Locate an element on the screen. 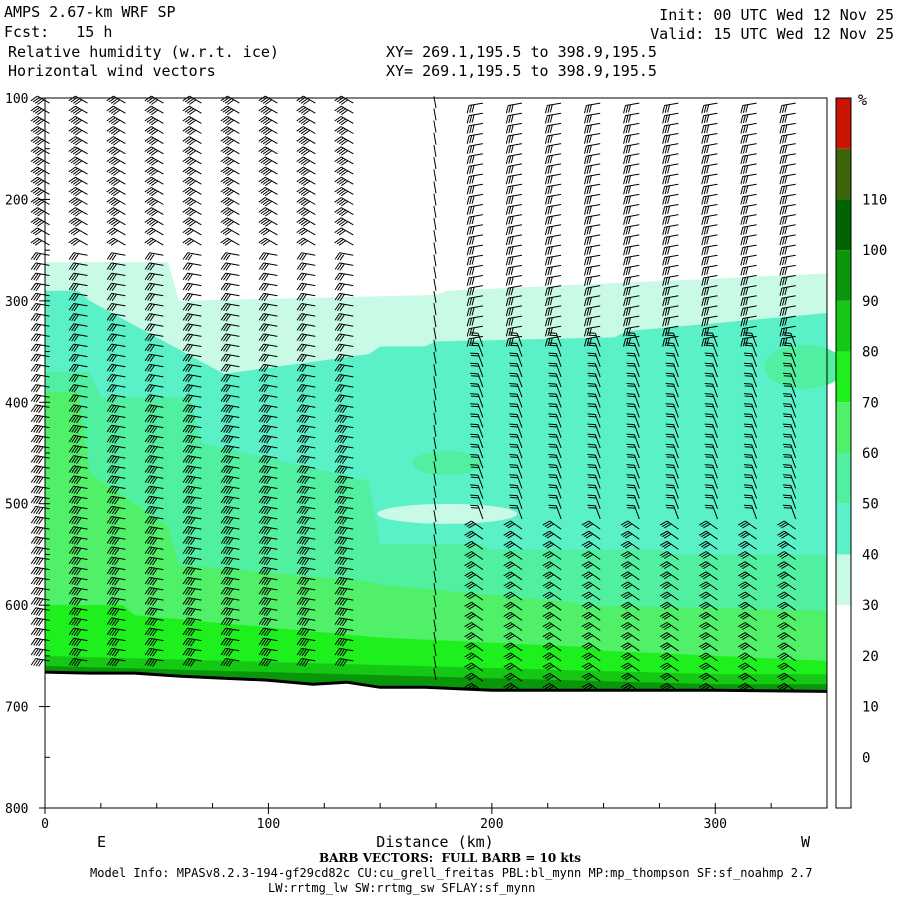 This screenshot has width=900, height=900. colorbar-segment is located at coordinates (843, 326).